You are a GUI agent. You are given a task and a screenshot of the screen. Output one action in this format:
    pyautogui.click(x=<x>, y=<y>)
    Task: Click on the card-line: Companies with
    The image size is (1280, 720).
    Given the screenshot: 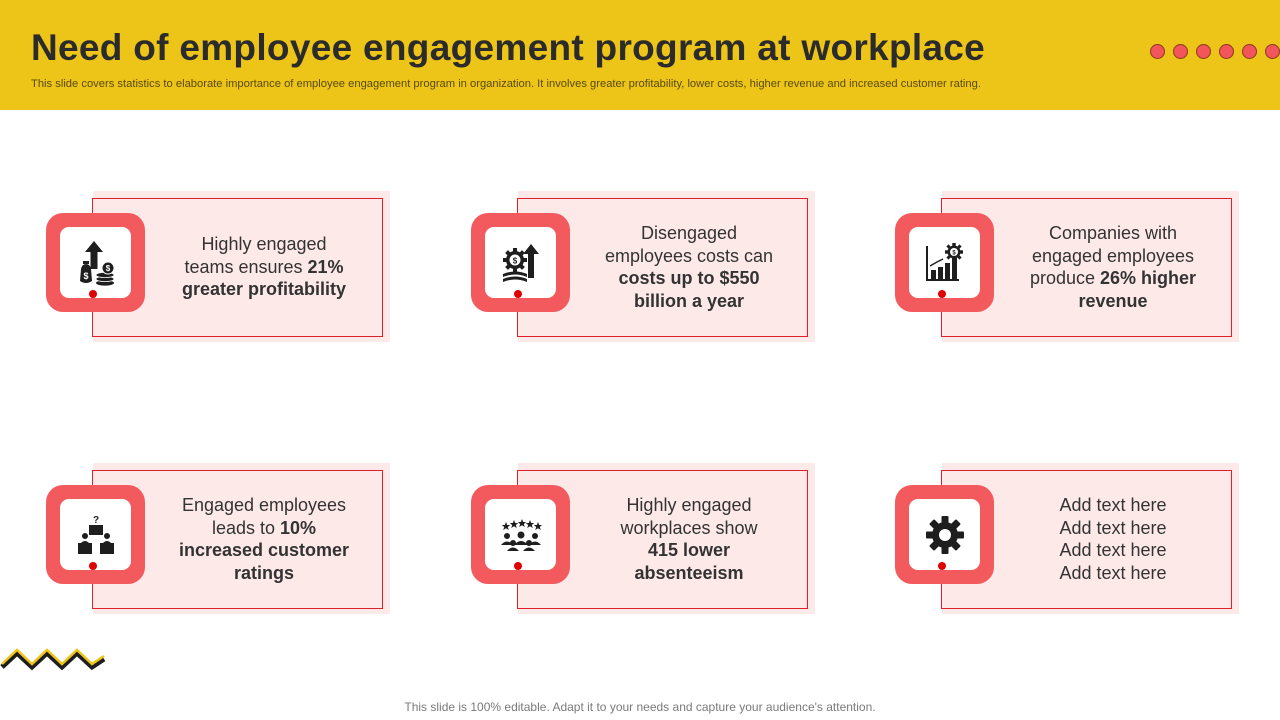 What is the action you would take?
    pyautogui.click(x=1113, y=233)
    